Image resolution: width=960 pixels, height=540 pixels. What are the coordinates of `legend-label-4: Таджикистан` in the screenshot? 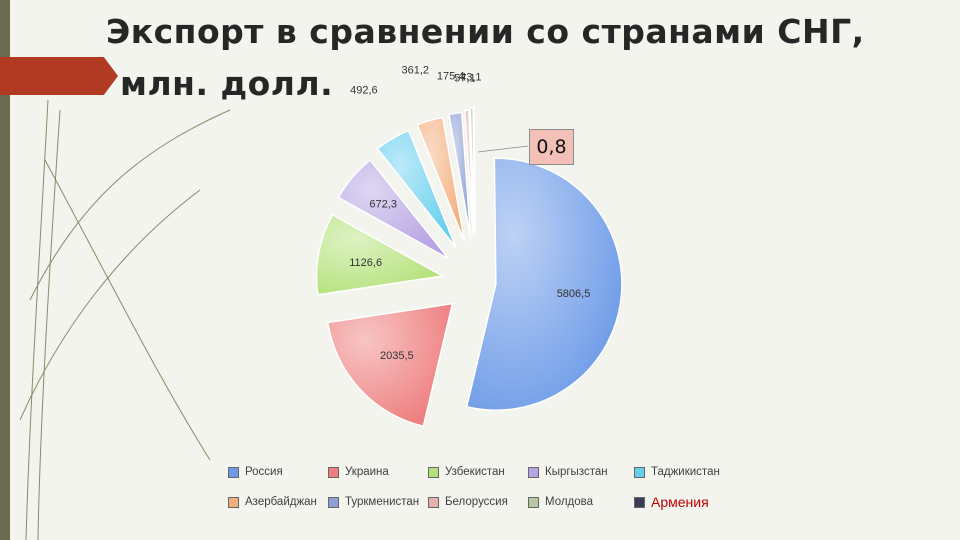 It's located at (685, 472).